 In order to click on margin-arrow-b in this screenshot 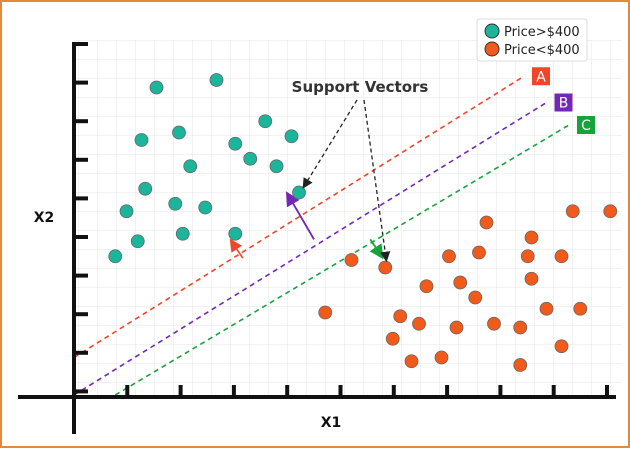, I will do `click(300, 215)`.